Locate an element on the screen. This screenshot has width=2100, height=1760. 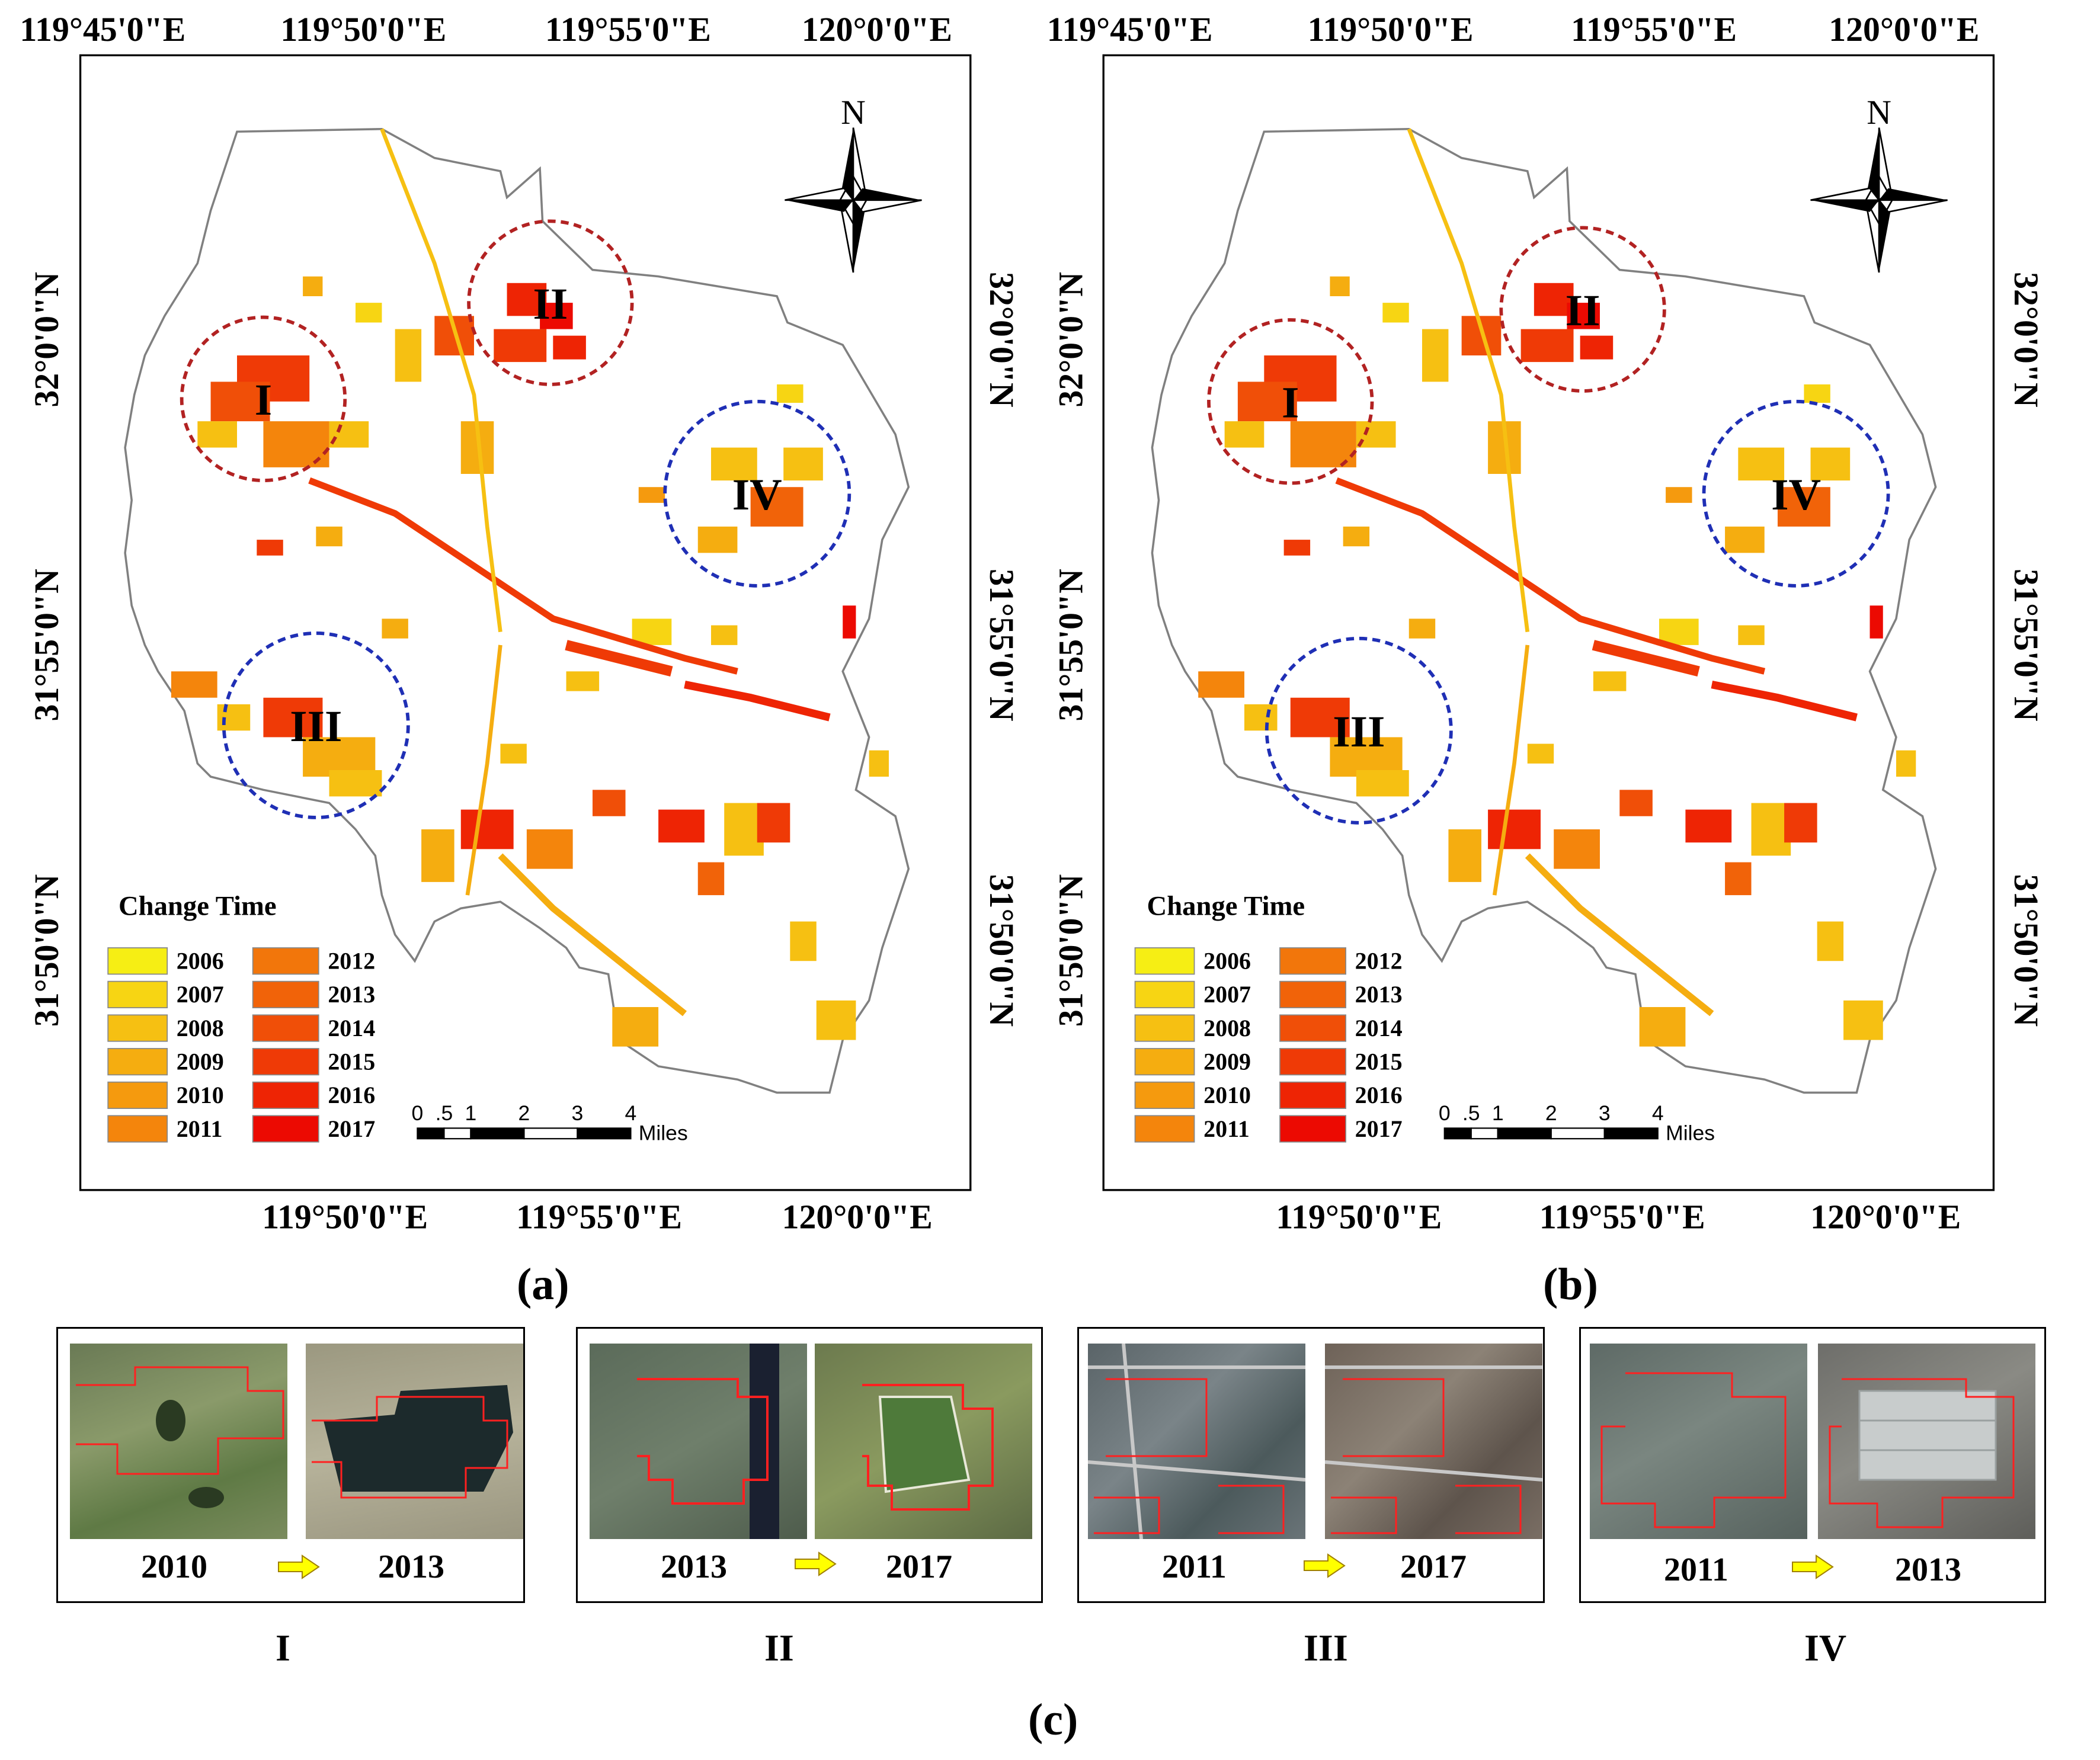
map-b-region-I: I is located at coordinates (1290, 401).